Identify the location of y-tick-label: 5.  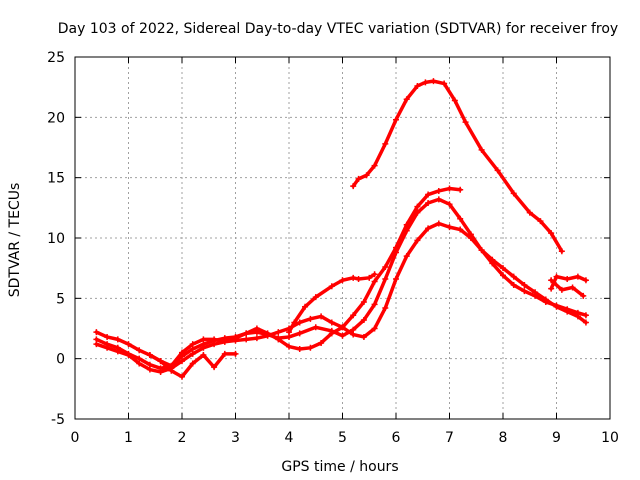
(60, 299).